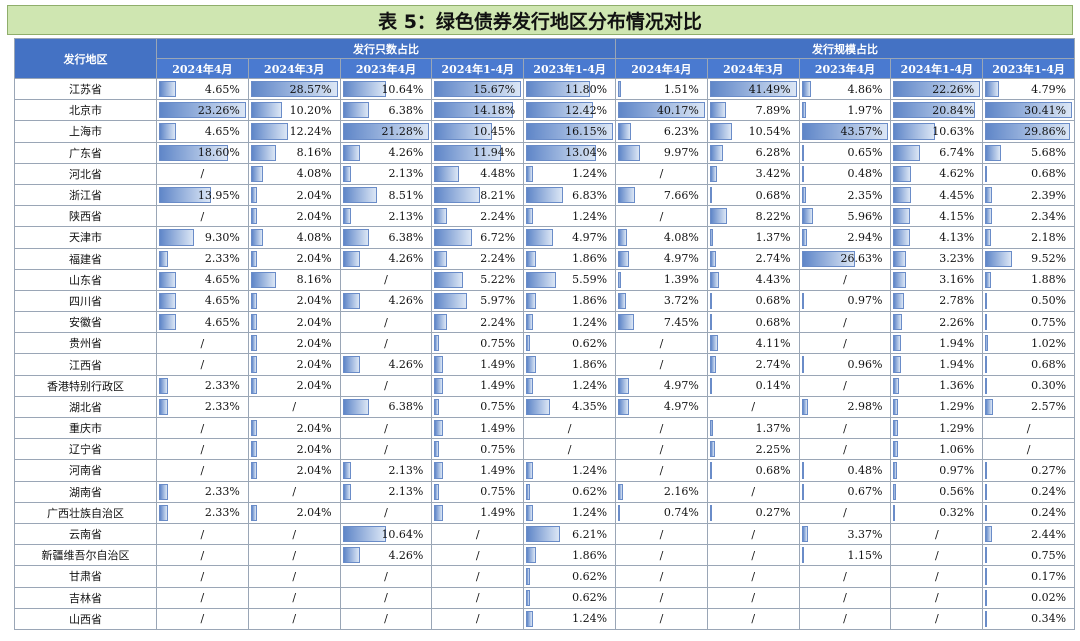 Image resolution: width=1080 pixels, height=641 pixels. What do you see at coordinates (1029, 279) in the screenshot?
I see `value-cell: 1.88%` at bounding box center [1029, 279].